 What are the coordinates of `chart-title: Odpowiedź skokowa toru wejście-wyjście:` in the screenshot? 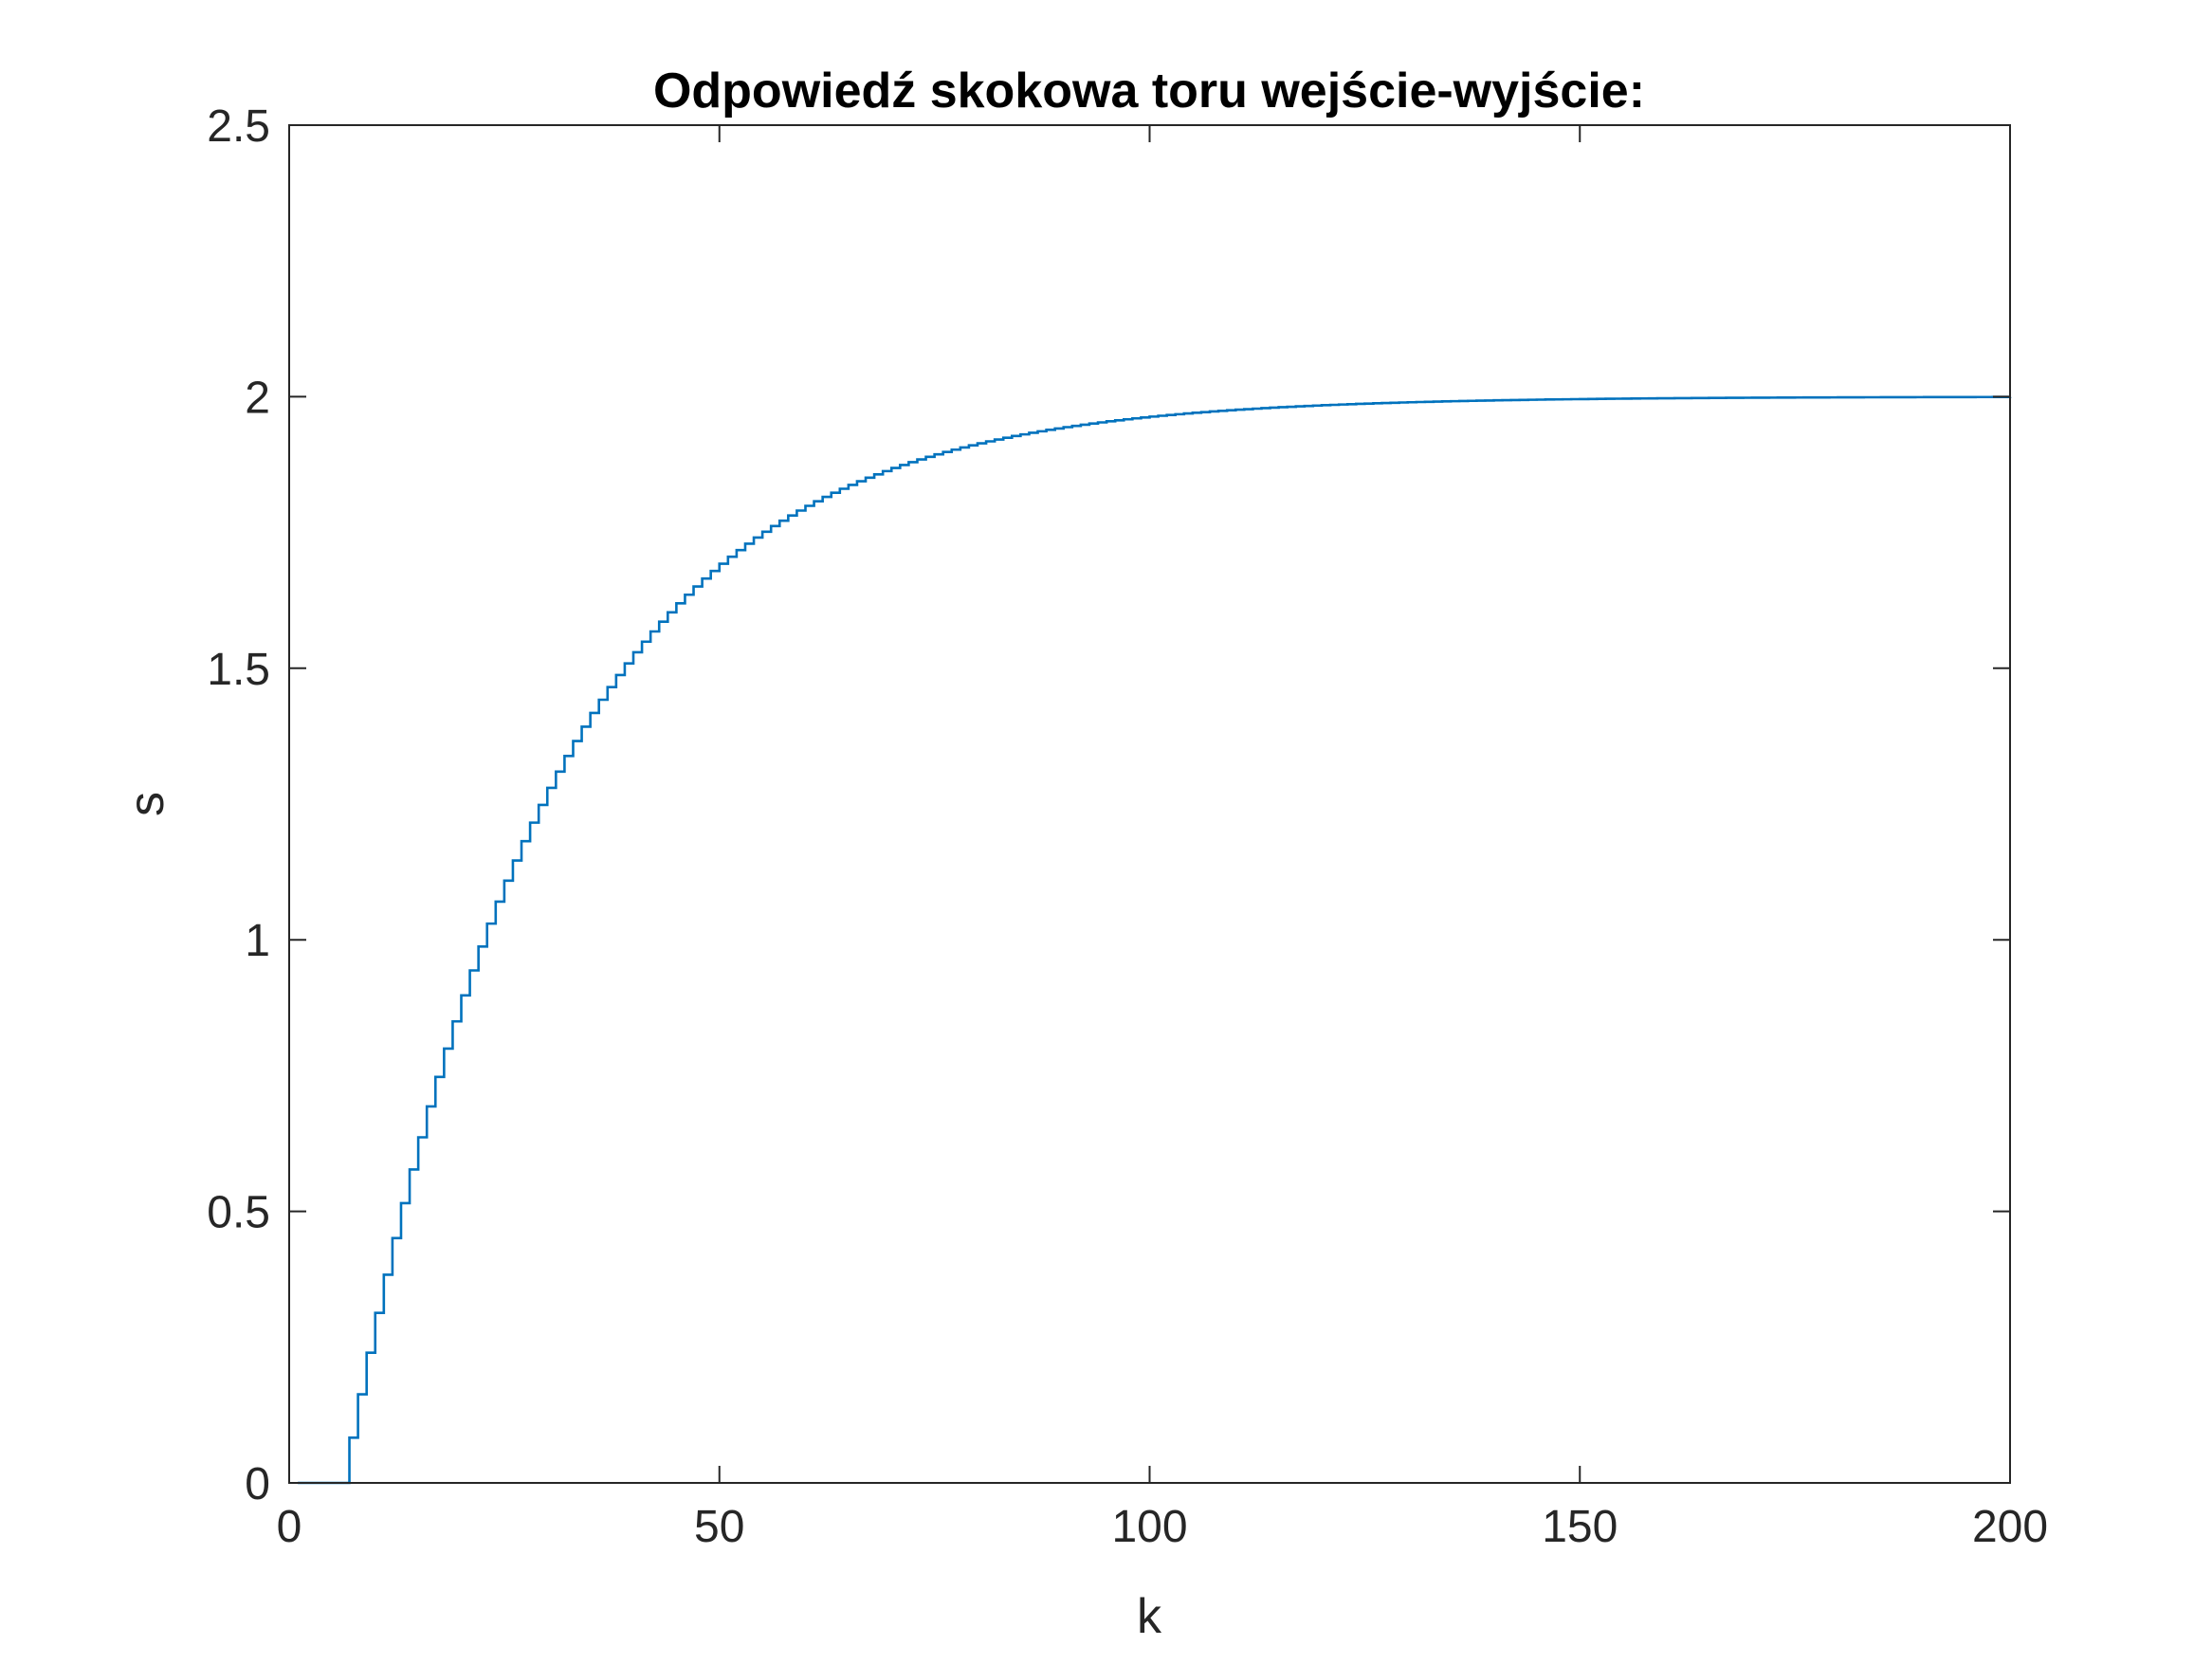 It's located at (1149, 91).